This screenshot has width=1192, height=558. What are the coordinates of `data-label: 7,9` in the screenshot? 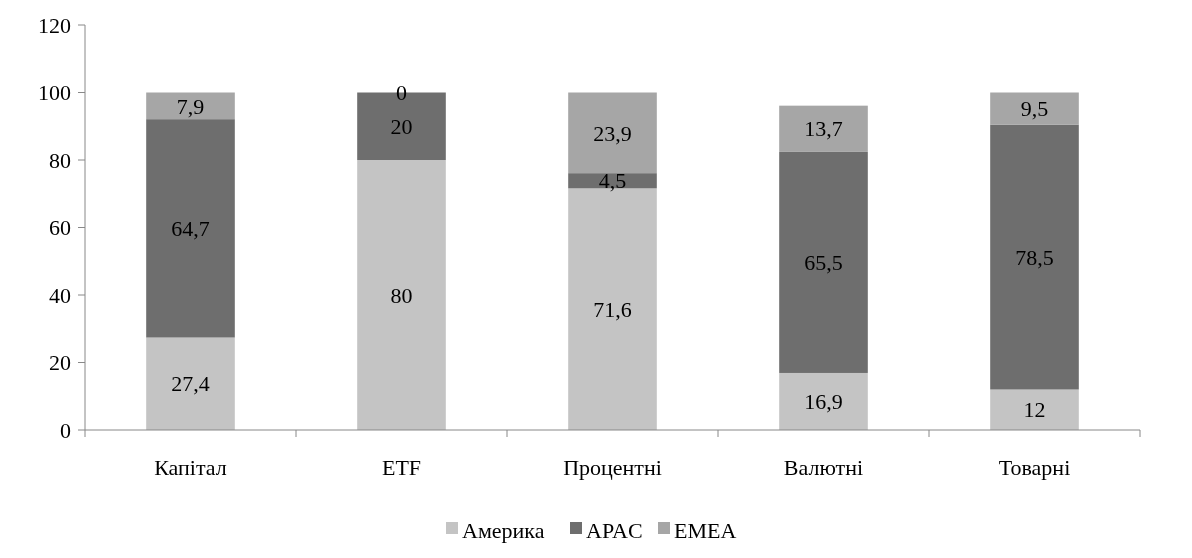 It's located at (190, 106).